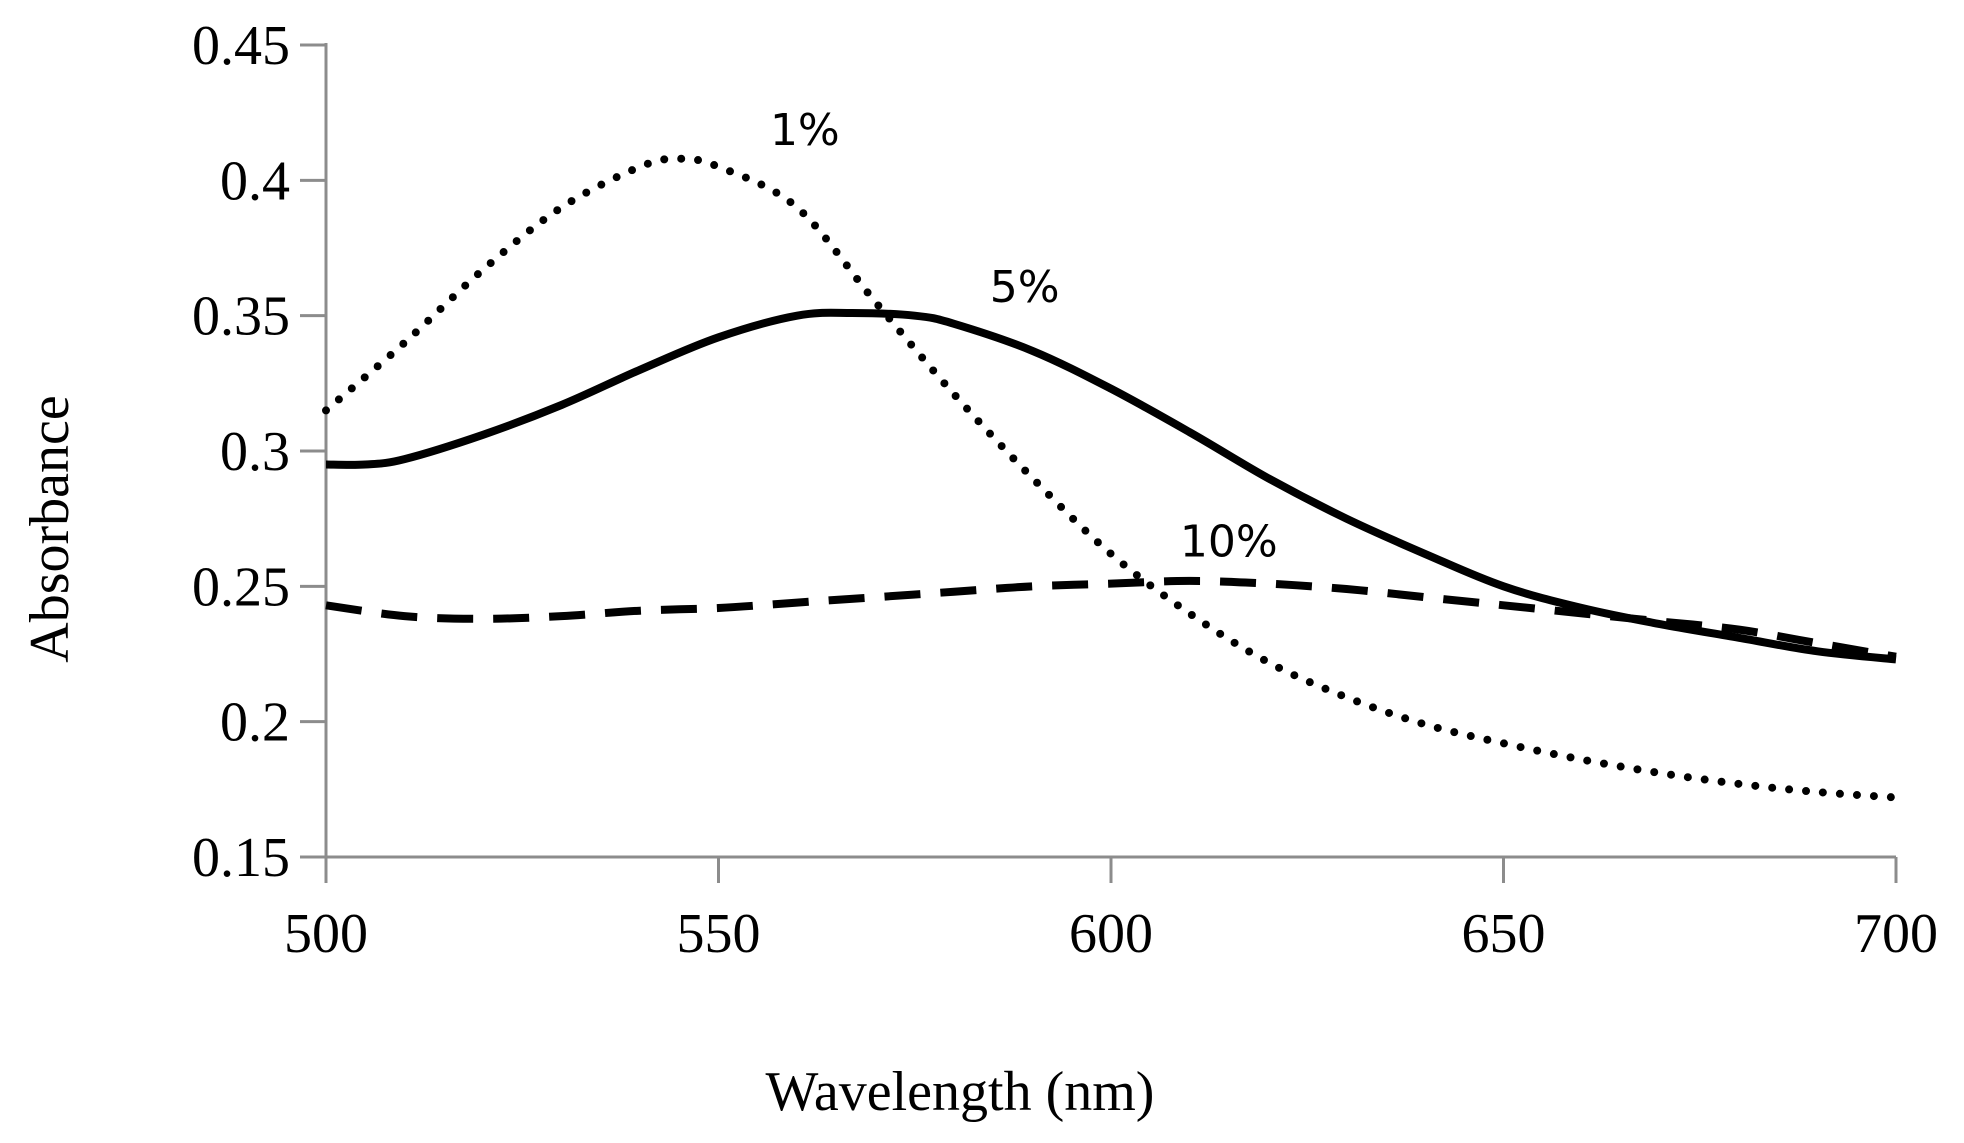 The image size is (1964, 1143). I want to click on series-label-5pct: 5%, so click(1025, 287).